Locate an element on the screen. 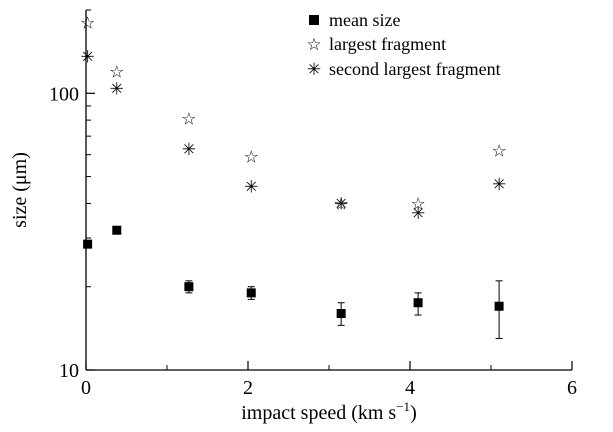  x-tick-label: 6 is located at coordinates (572, 388).